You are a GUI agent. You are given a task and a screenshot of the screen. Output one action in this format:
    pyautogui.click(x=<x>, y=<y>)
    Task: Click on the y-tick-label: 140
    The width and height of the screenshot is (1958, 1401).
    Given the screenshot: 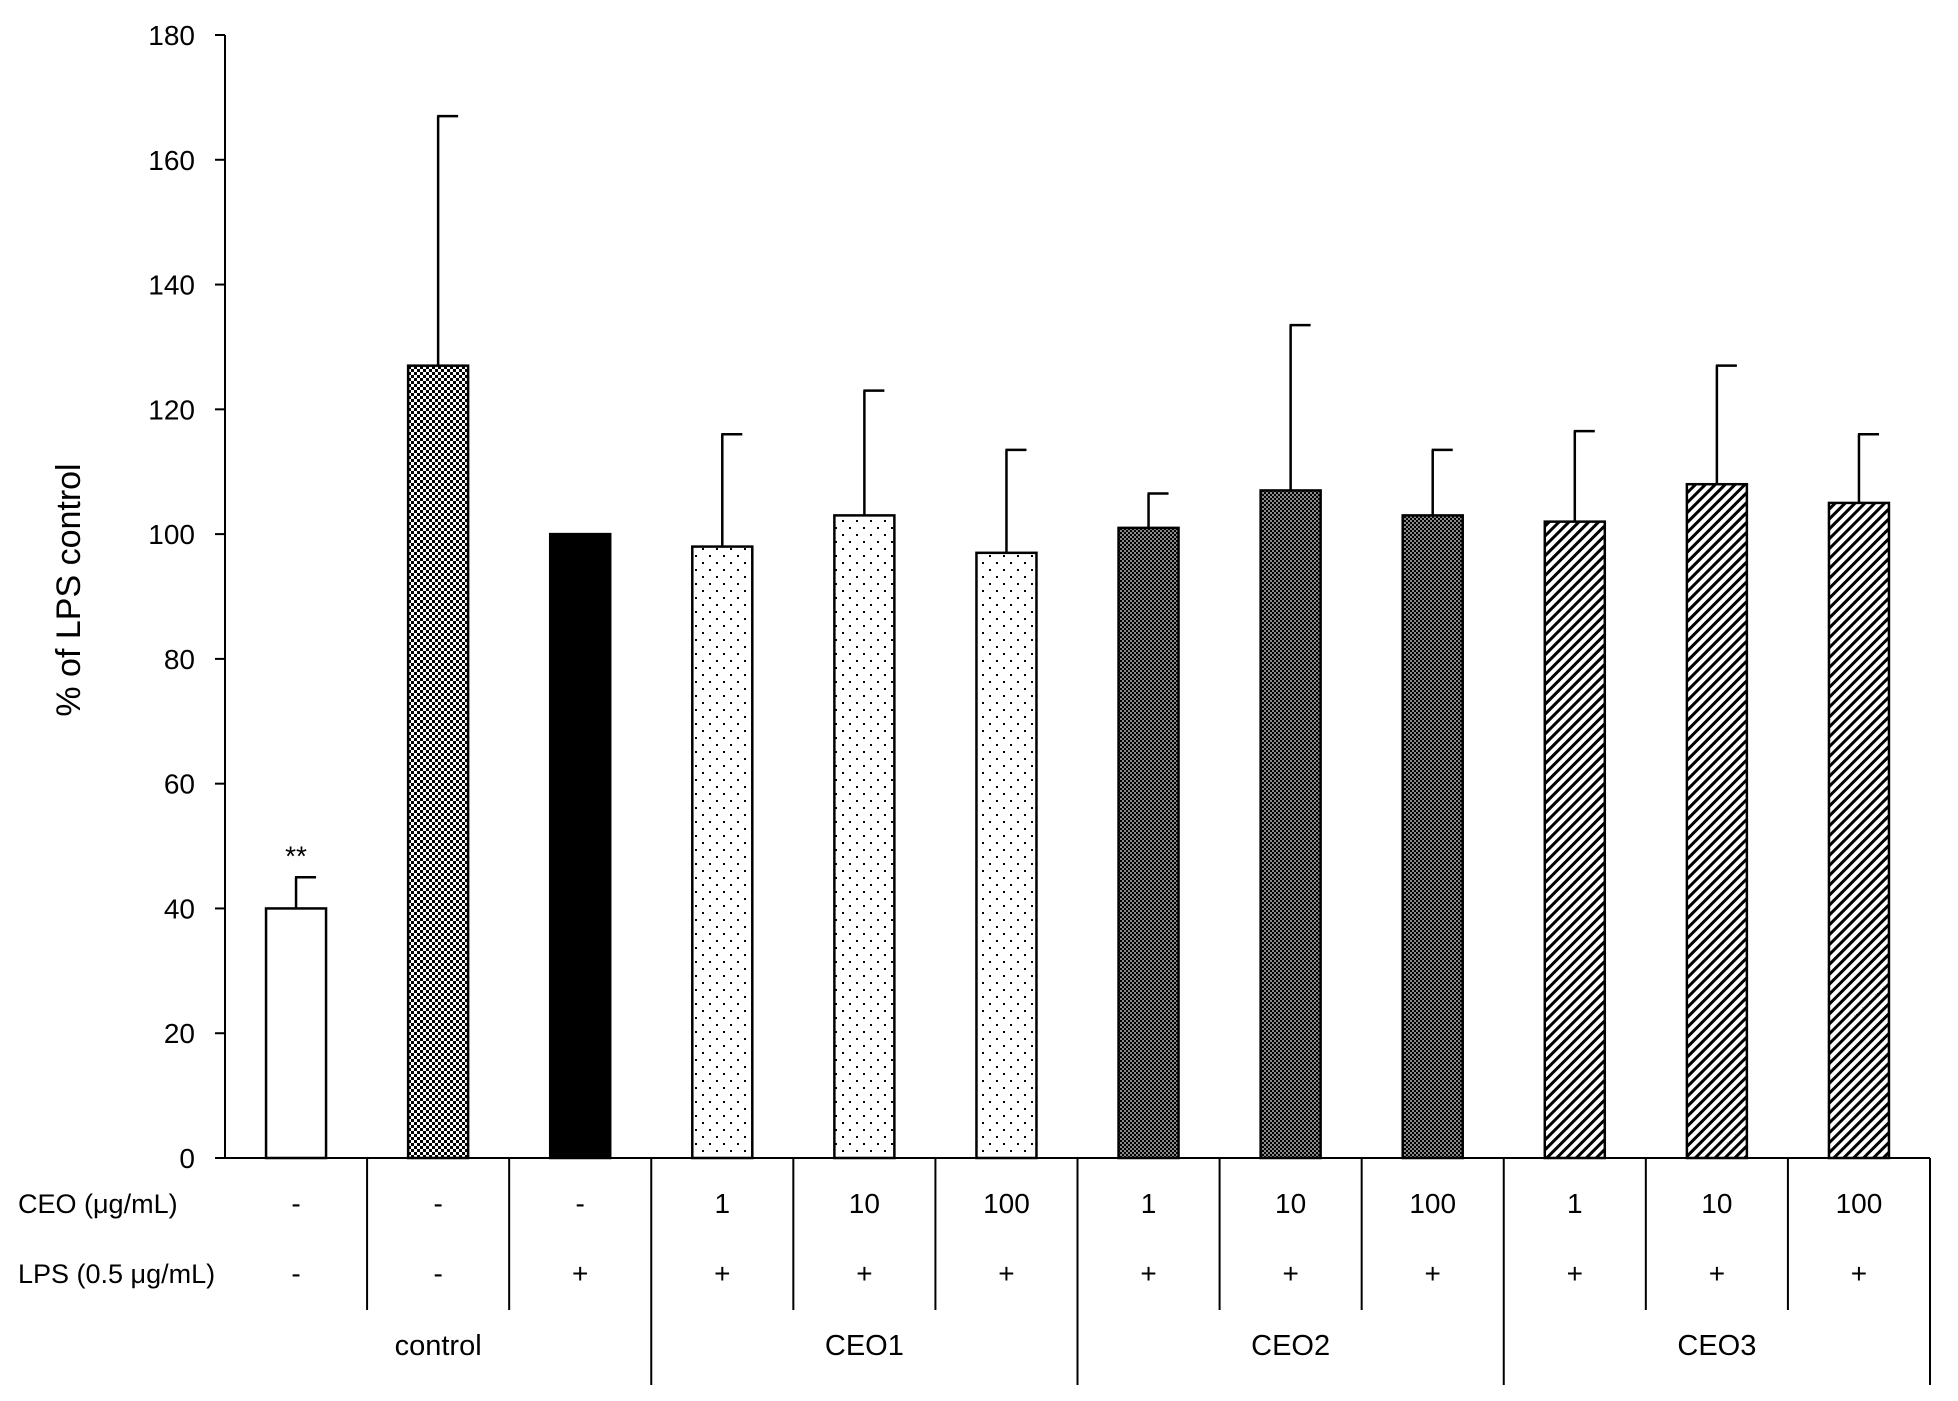 What is the action you would take?
    pyautogui.click(x=171, y=285)
    